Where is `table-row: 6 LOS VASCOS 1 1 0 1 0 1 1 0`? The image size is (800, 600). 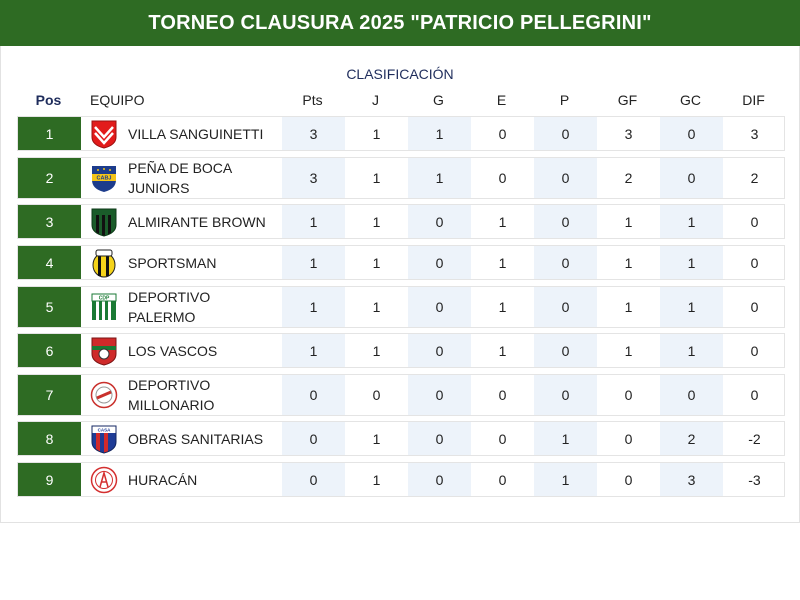
table-row: 6 LOS VASCOS 1 1 0 1 0 1 1 0 is located at coordinates (401, 350).